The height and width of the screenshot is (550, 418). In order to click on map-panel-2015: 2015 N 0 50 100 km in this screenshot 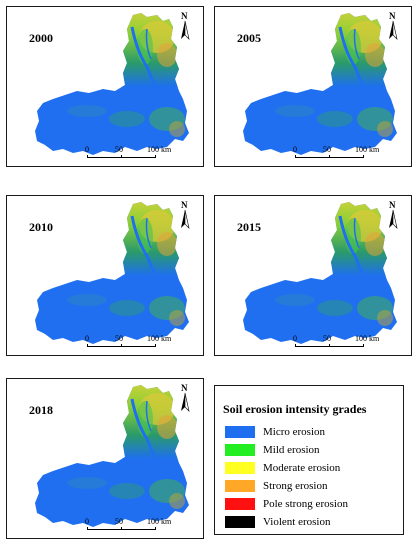, I will do `click(313, 275)`.